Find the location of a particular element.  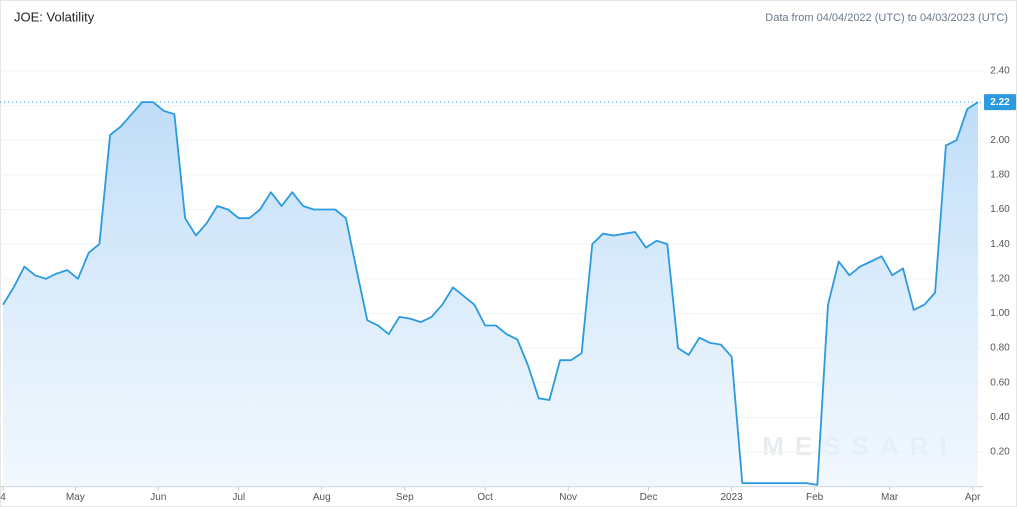

x-tick-label: Feb is located at coordinates (815, 497).